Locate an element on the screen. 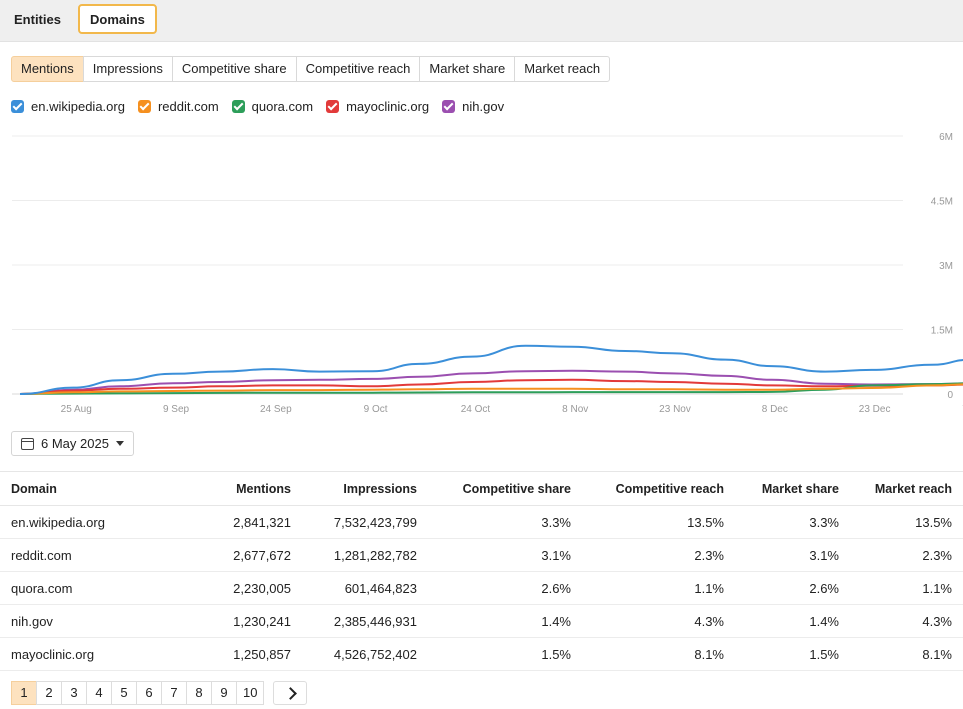 Image resolution: width=963 pixels, height=709 pixels. top-tab-bar: Entities Domains is located at coordinates (481, 21).